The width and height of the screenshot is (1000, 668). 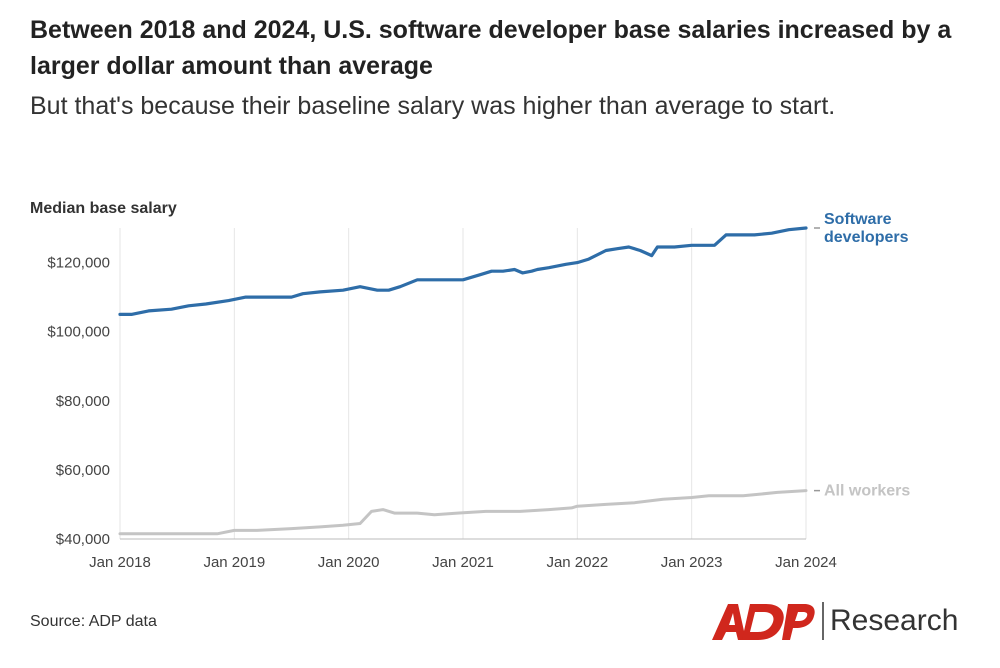 What do you see at coordinates (83, 470) in the screenshot?
I see `y-tick-label: $60,000` at bounding box center [83, 470].